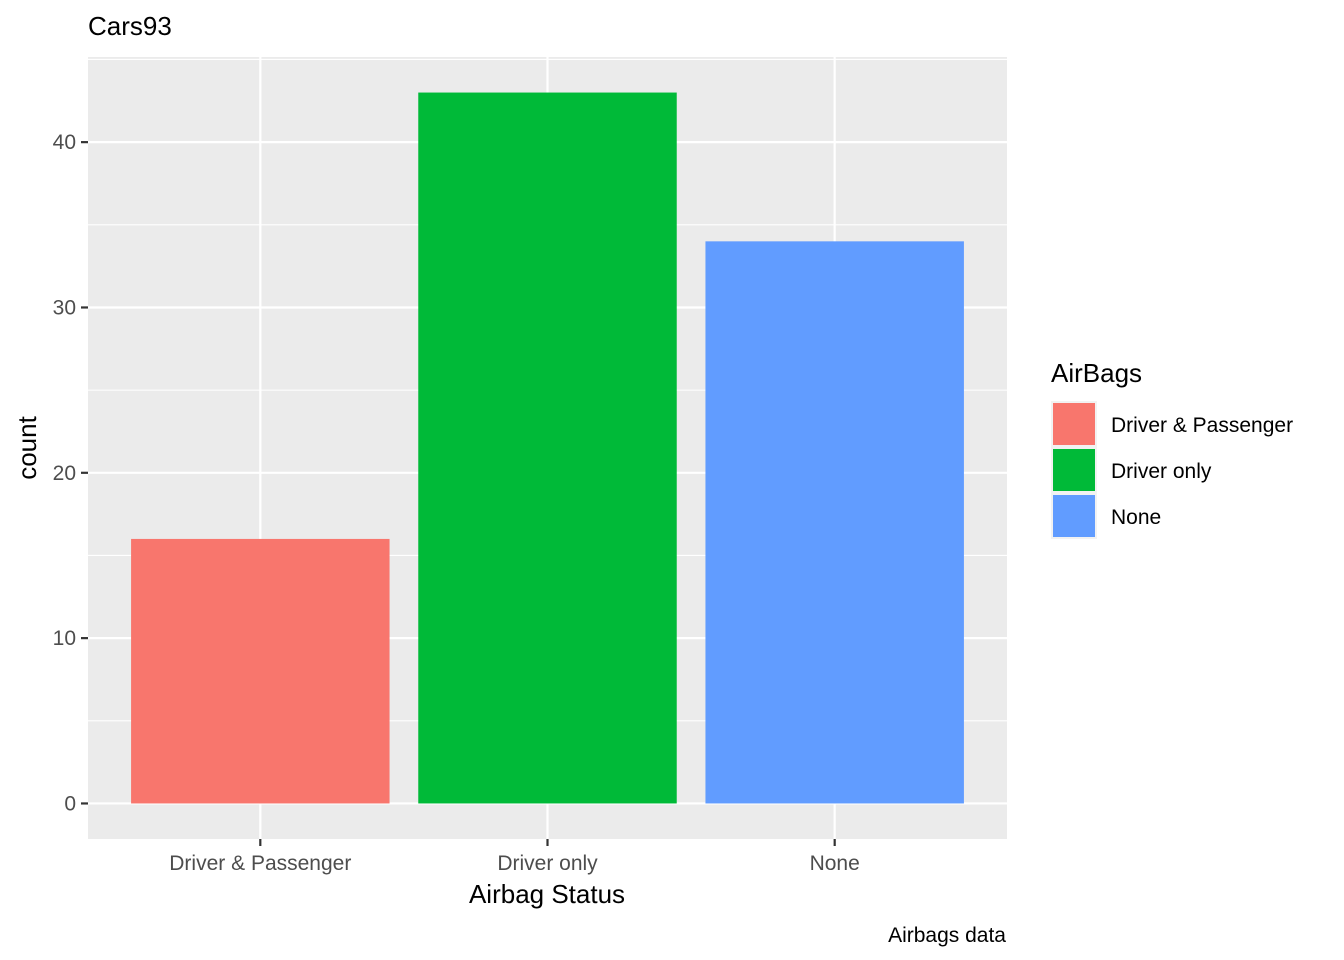 The width and height of the screenshot is (1344, 960). I want to click on legend-label: Driver only, so click(1161, 471).